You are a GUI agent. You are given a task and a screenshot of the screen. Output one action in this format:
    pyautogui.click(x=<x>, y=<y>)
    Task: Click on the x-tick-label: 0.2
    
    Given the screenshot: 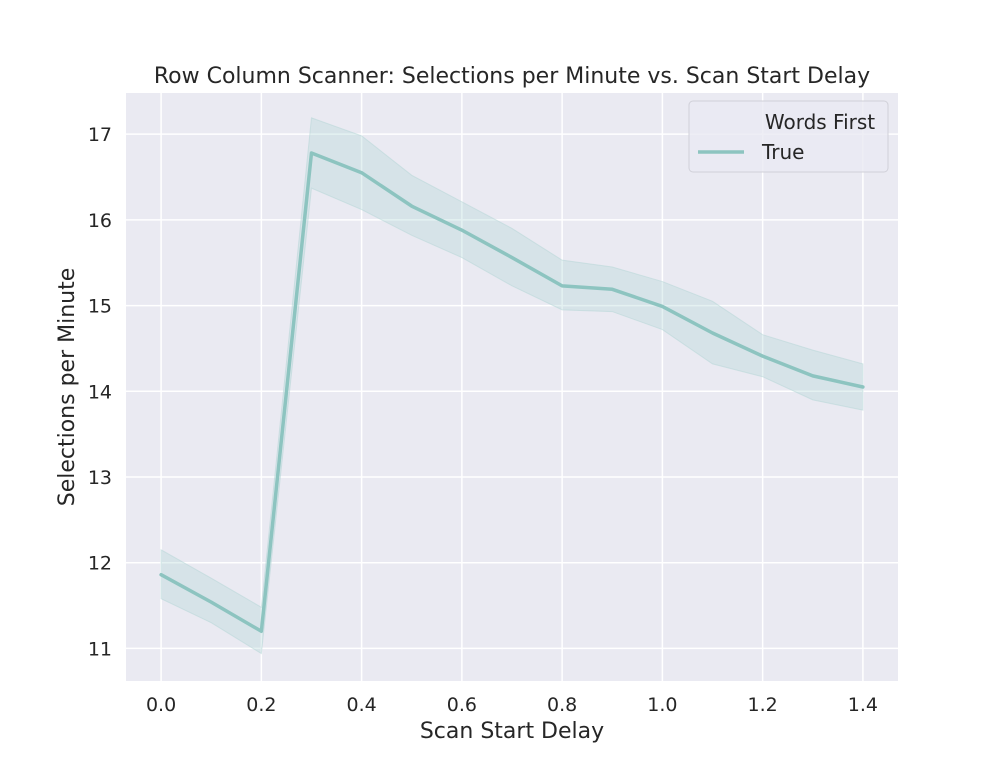 What is the action you would take?
    pyautogui.click(x=261, y=705)
    